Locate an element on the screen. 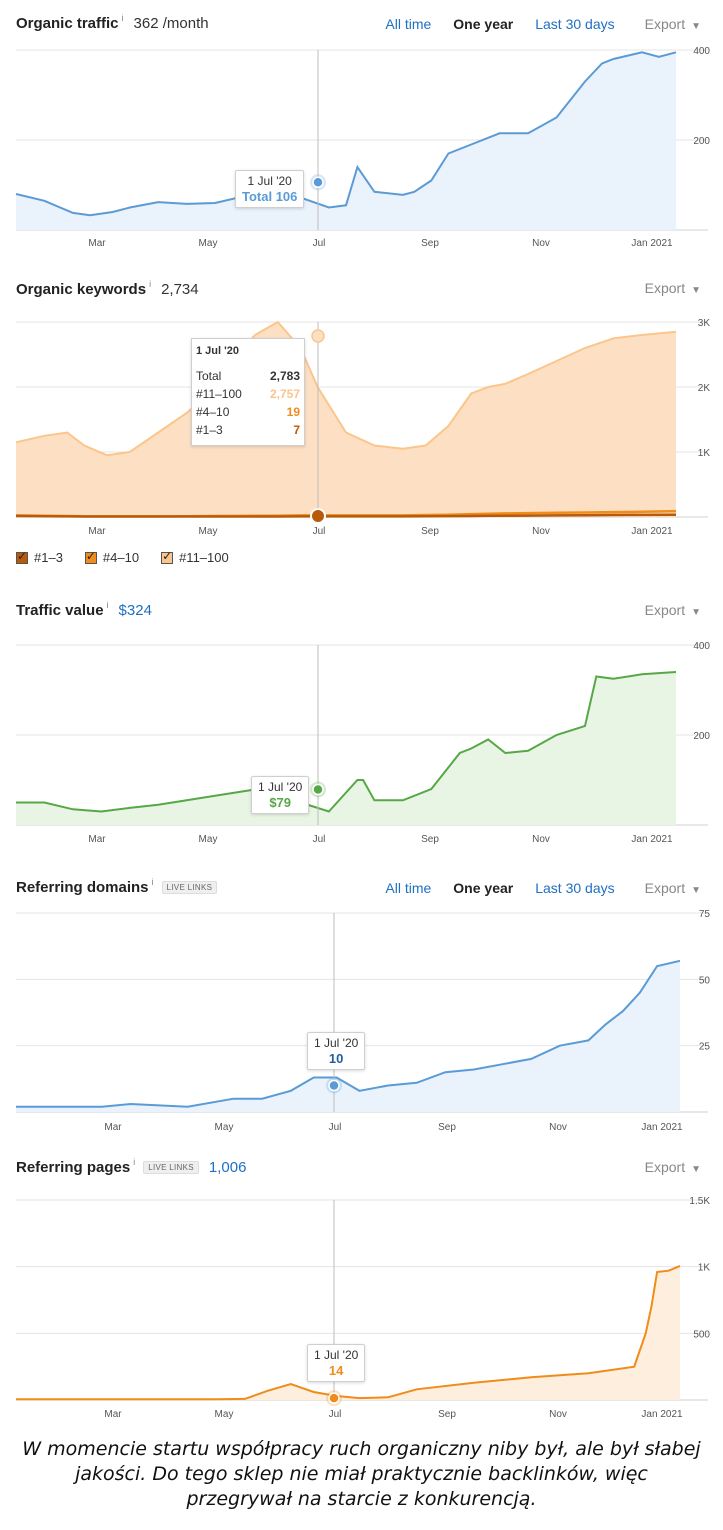 The image size is (723, 1530). legend-item-1-3: #1–3 is located at coordinates (39, 557).